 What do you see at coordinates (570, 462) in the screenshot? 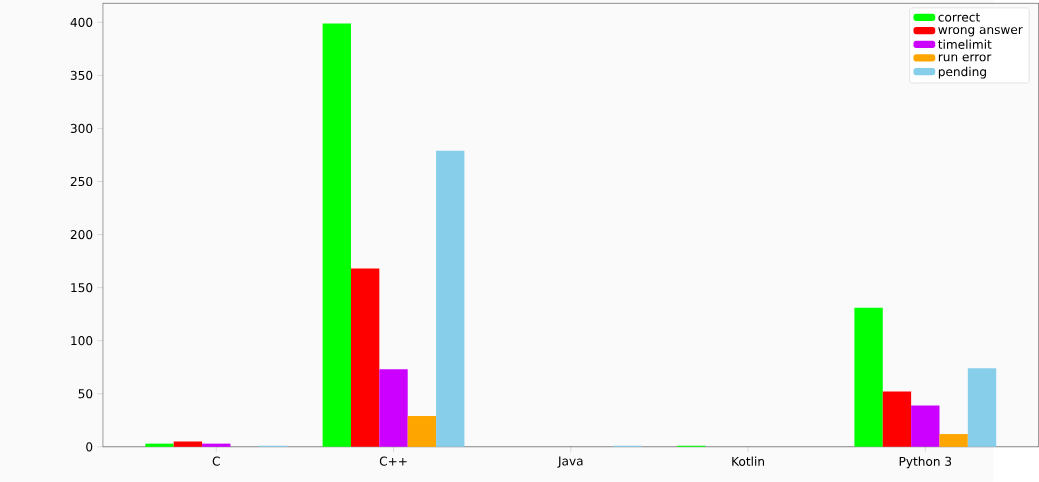
I see `x-tick-label: Java` at bounding box center [570, 462].